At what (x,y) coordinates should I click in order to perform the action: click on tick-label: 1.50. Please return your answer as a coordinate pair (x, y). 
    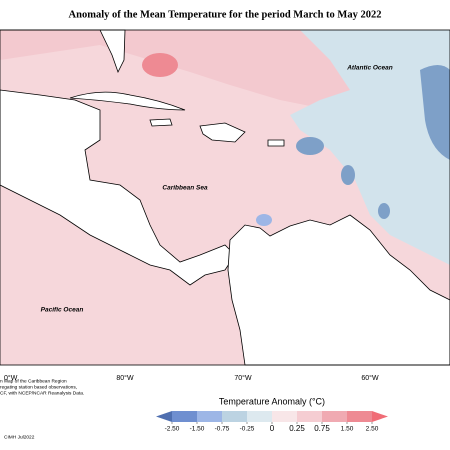
    Looking at the image, I should click on (347, 429).